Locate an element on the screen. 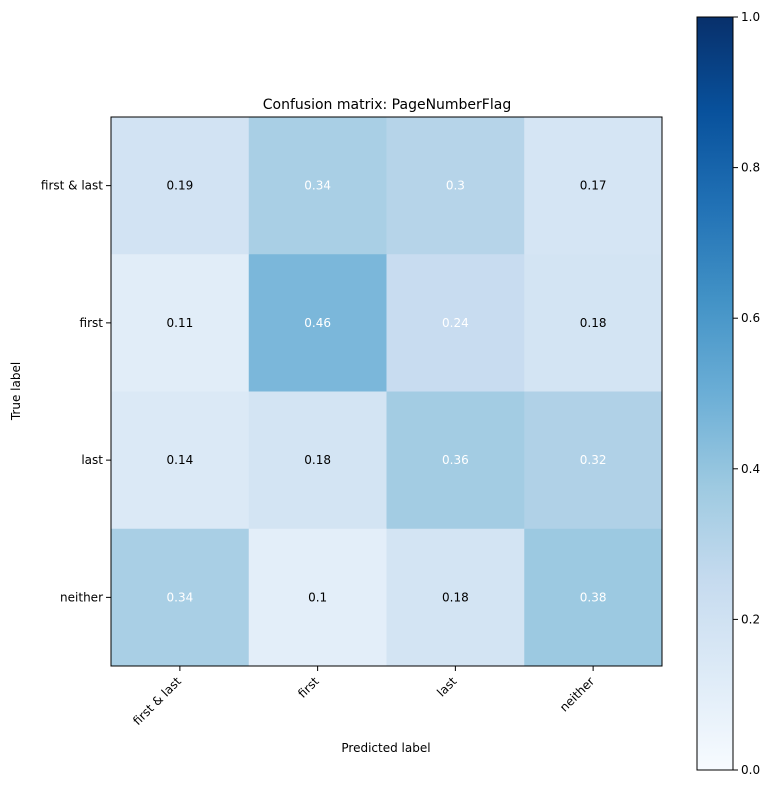 This screenshot has width=775, height=788. cell-value-label: 0.3 is located at coordinates (455, 186).